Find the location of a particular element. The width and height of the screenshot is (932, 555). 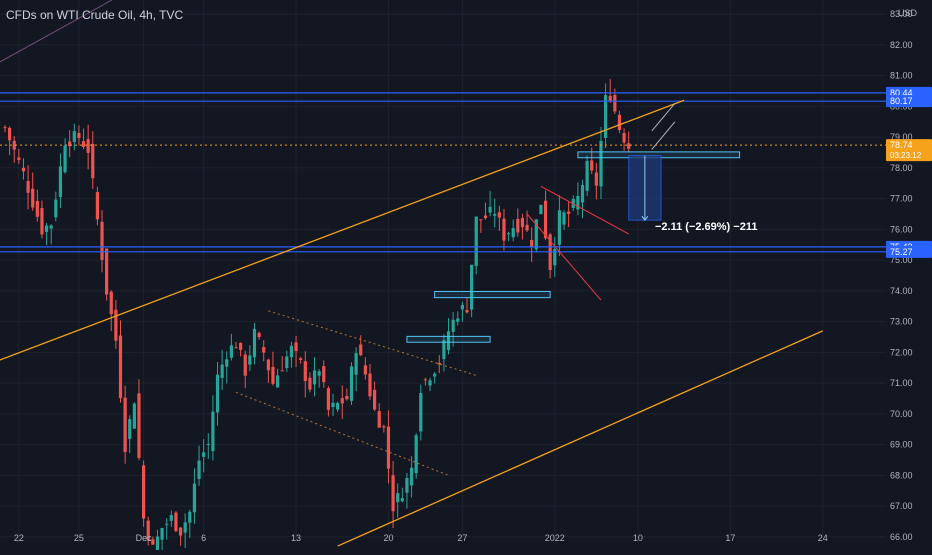

x-tick-label: 13 is located at coordinates (296, 538).